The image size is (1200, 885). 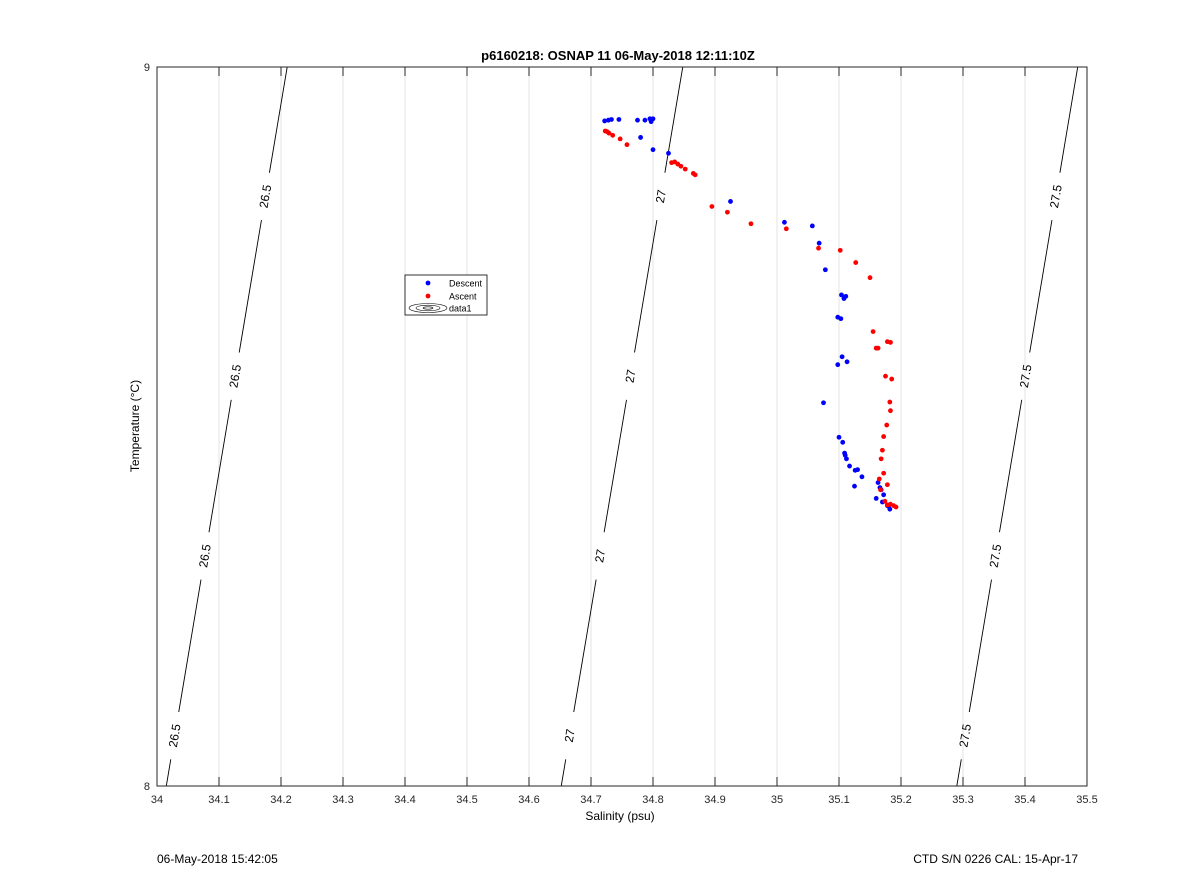 I want to click on footer-timestamp: 06-May-2018 15:42:05, so click(x=217, y=859).